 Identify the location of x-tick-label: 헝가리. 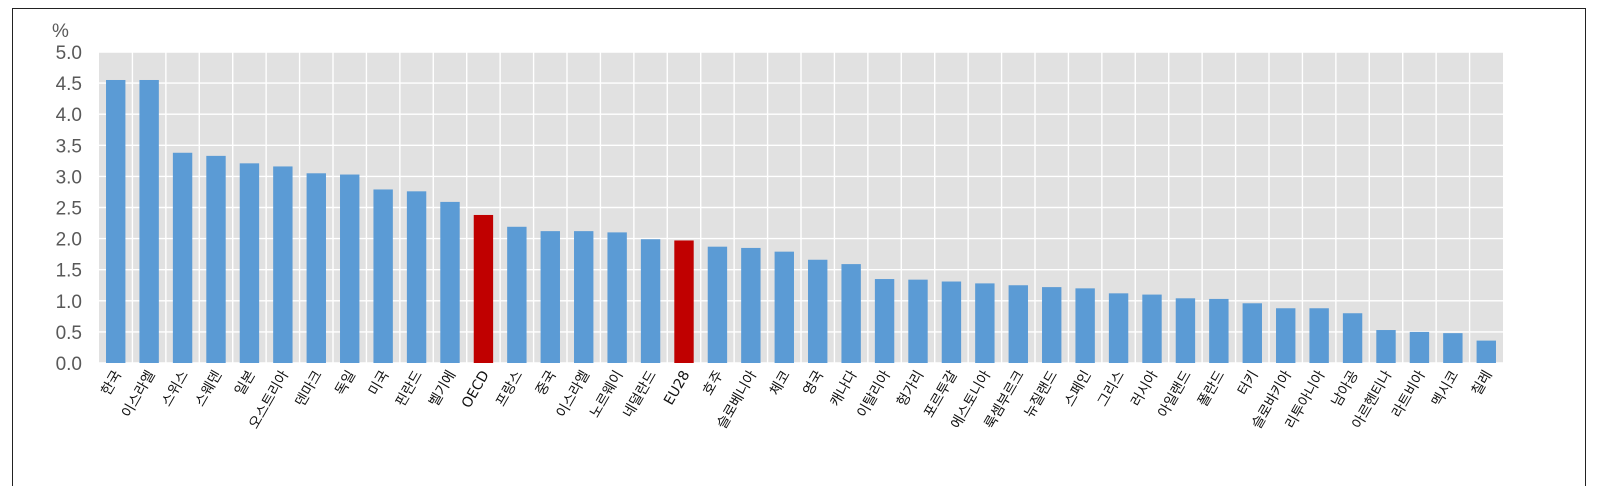
(910, 388).